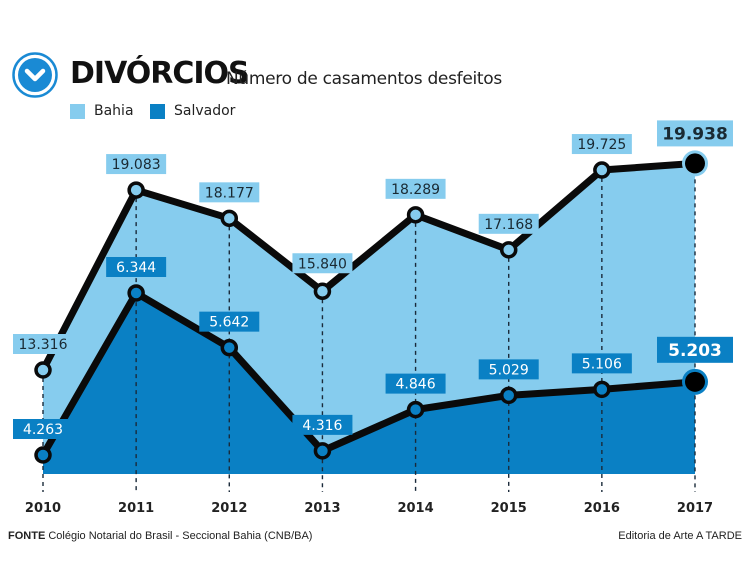 The image size is (750, 579). I want to click on legend-swatch-bahia, so click(77, 111).